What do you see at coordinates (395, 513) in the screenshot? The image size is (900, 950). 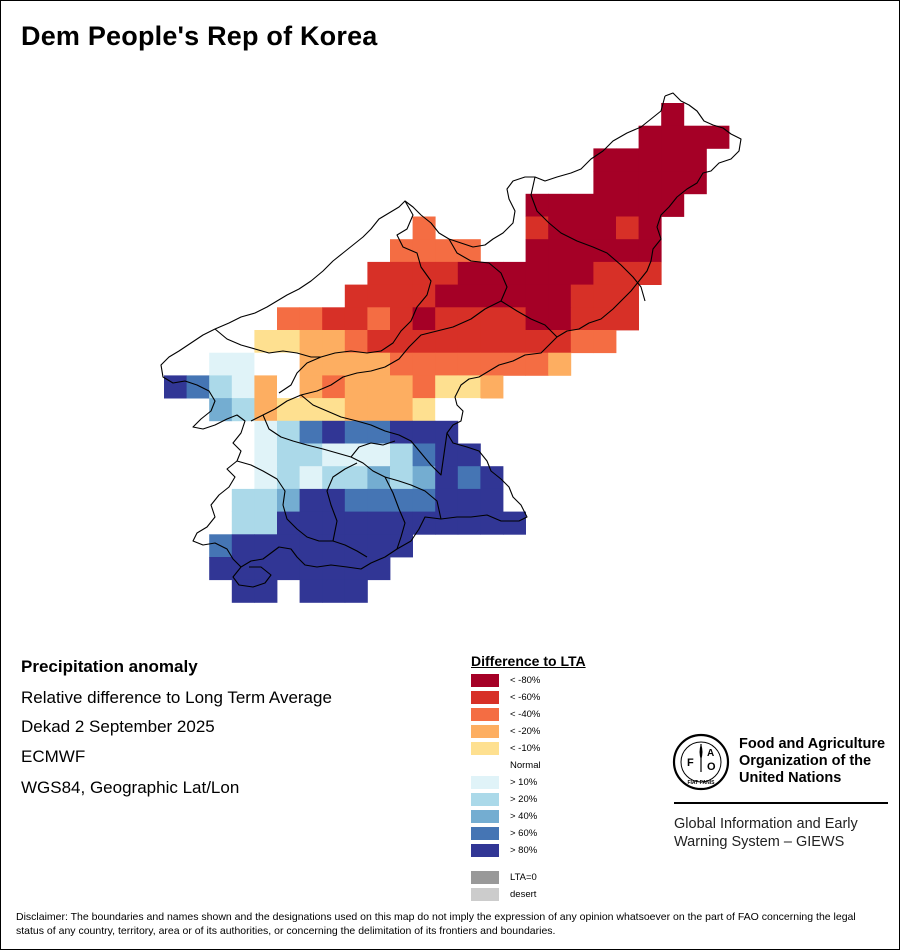 I see `province-boundary` at bounding box center [395, 513].